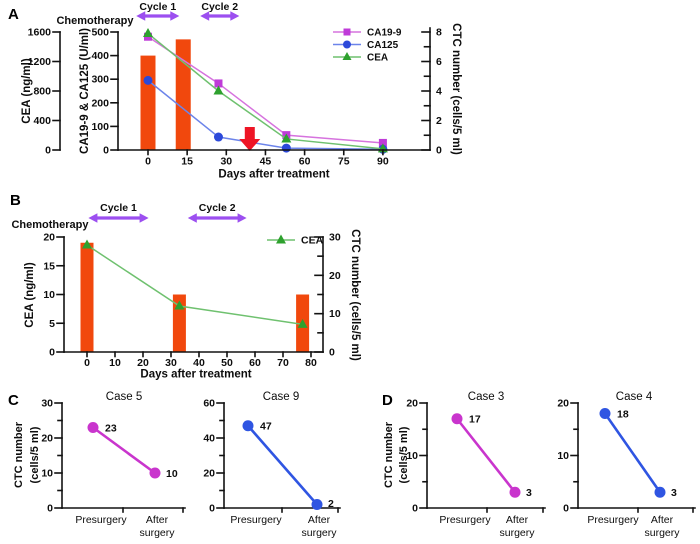  I want to click on tick-label: 800, so click(42, 92).